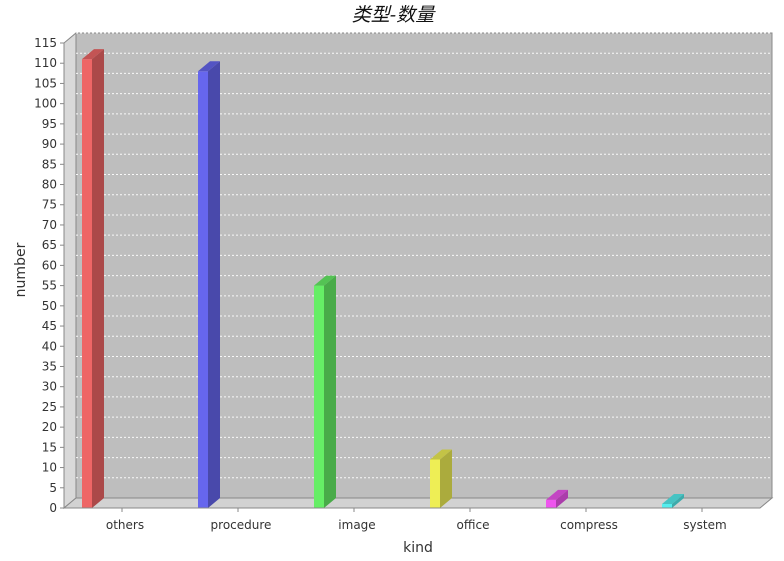 This screenshot has height=561, width=784. What do you see at coordinates (49, 346) in the screenshot?
I see `y-tick-label: 40` at bounding box center [49, 346].